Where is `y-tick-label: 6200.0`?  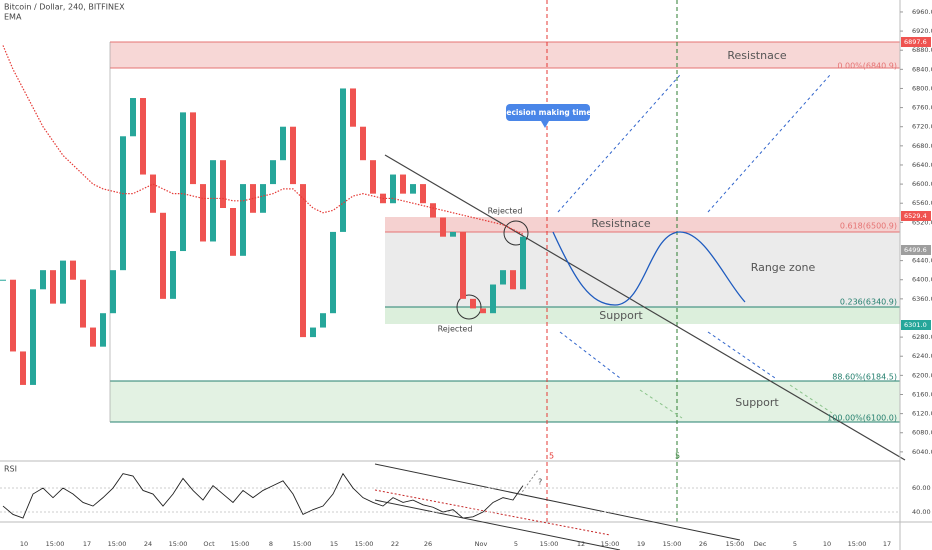 y-tick-label: 6200.0 is located at coordinates (922, 375).